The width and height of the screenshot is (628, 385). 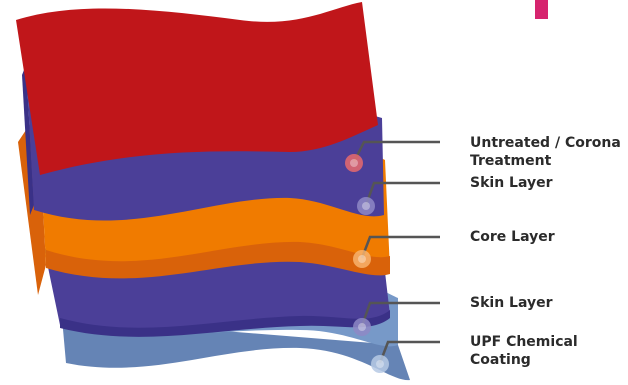 What do you see at coordinates (541, 9) in the screenshot?
I see `accent-mark` at bounding box center [541, 9].